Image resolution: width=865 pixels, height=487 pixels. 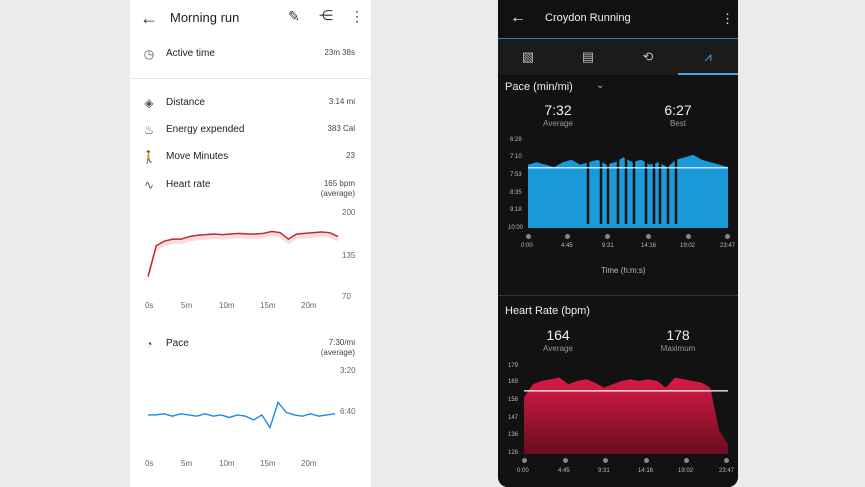 What do you see at coordinates (268, 463) in the screenshot?
I see `pace-x-tick: 15m` at bounding box center [268, 463].